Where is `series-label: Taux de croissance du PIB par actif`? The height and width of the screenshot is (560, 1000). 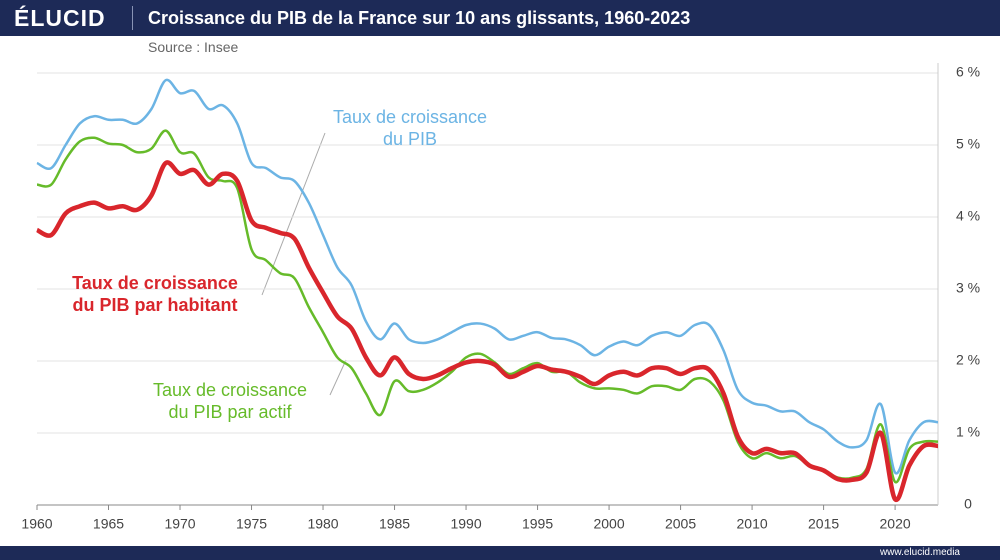
series-label: Taux de croissance du PIB par actif is located at coordinates (230, 401).